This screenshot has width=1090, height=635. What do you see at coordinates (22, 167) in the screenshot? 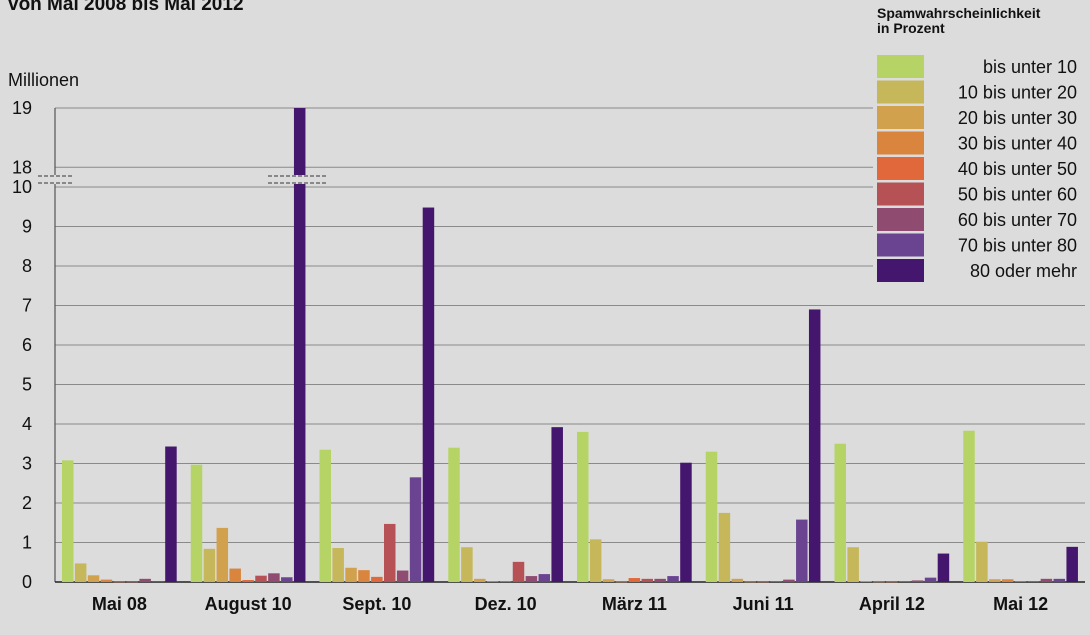
I see `y-tick-label: 18` at bounding box center [22, 167].